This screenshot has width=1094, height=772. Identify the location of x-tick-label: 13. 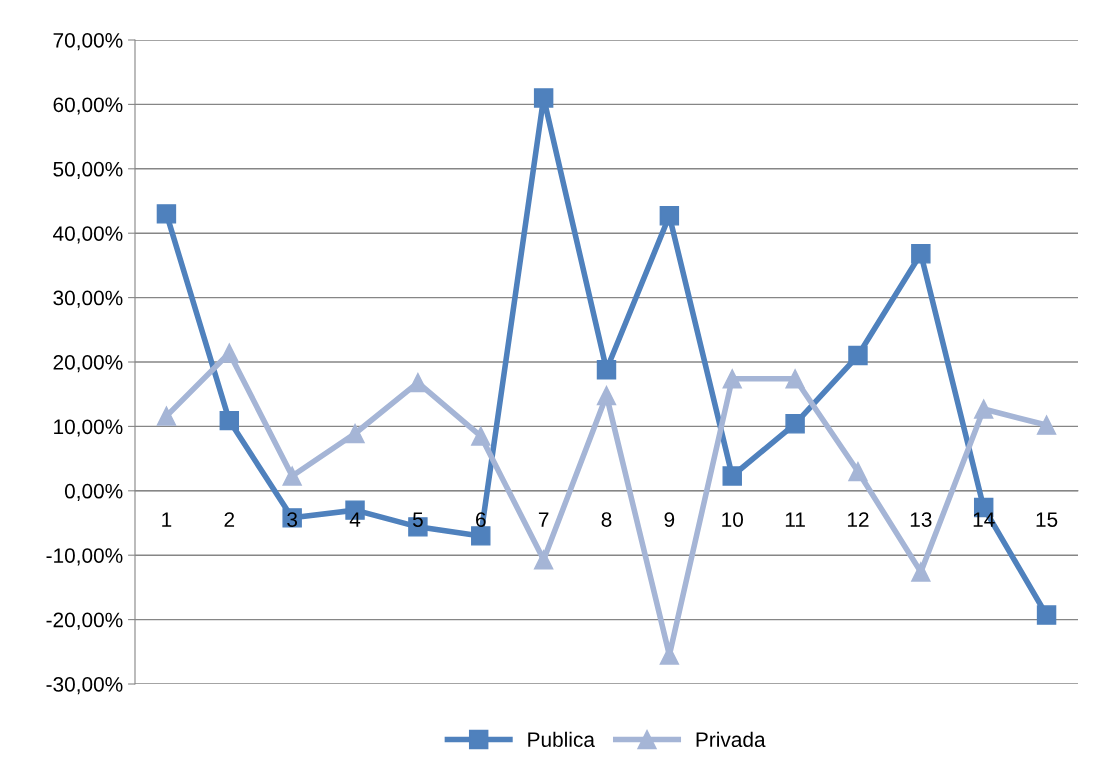
(921, 519).